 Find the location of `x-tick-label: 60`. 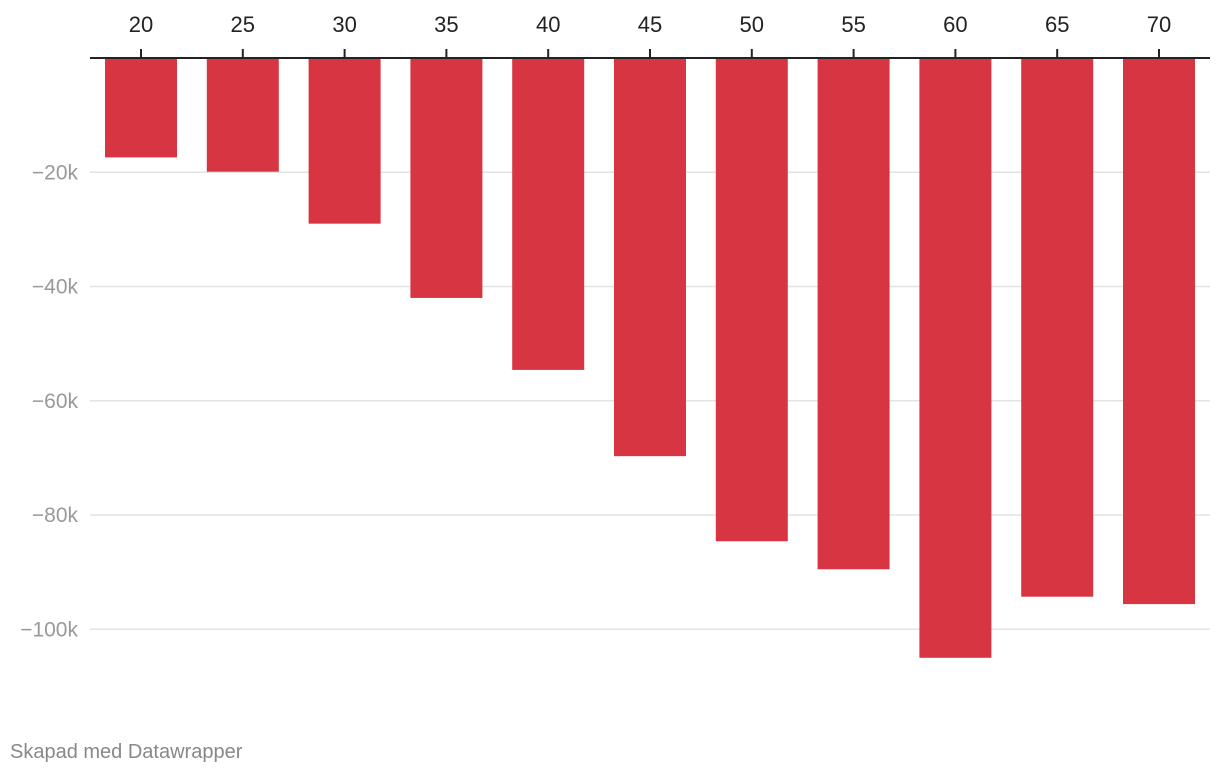

x-tick-label: 60 is located at coordinates (955, 24).